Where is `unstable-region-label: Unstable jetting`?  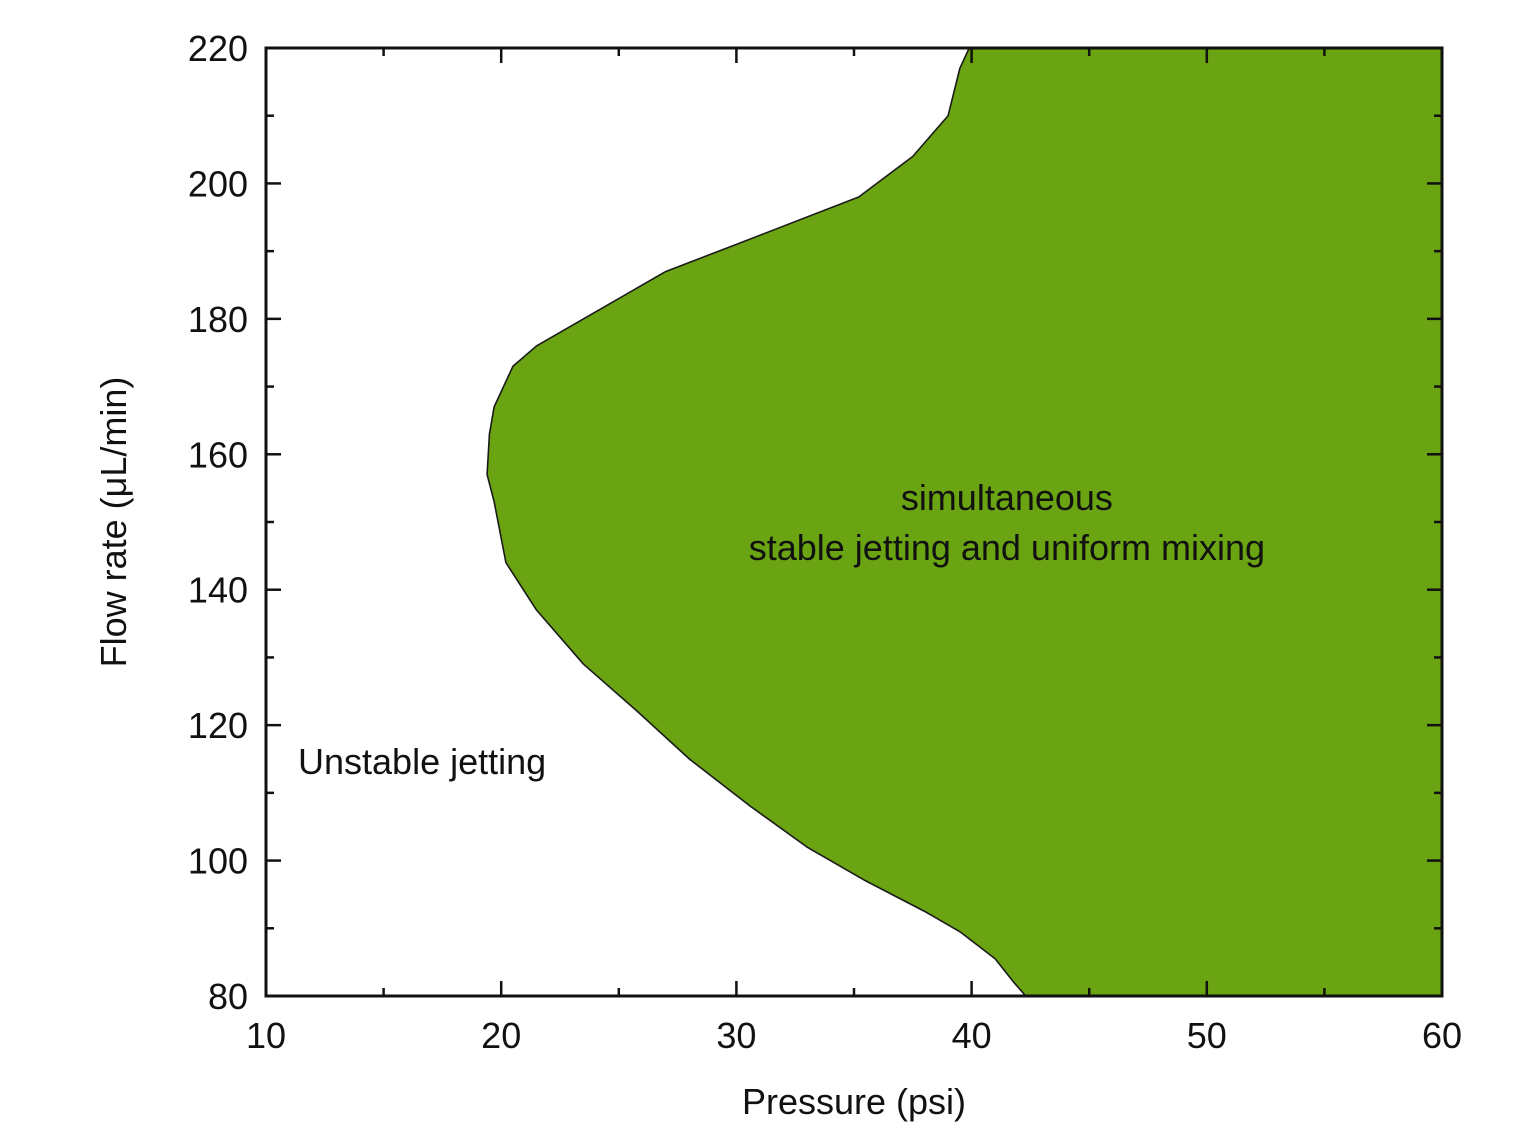
unstable-region-label: Unstable jetting is located at coordinates (422, 761).